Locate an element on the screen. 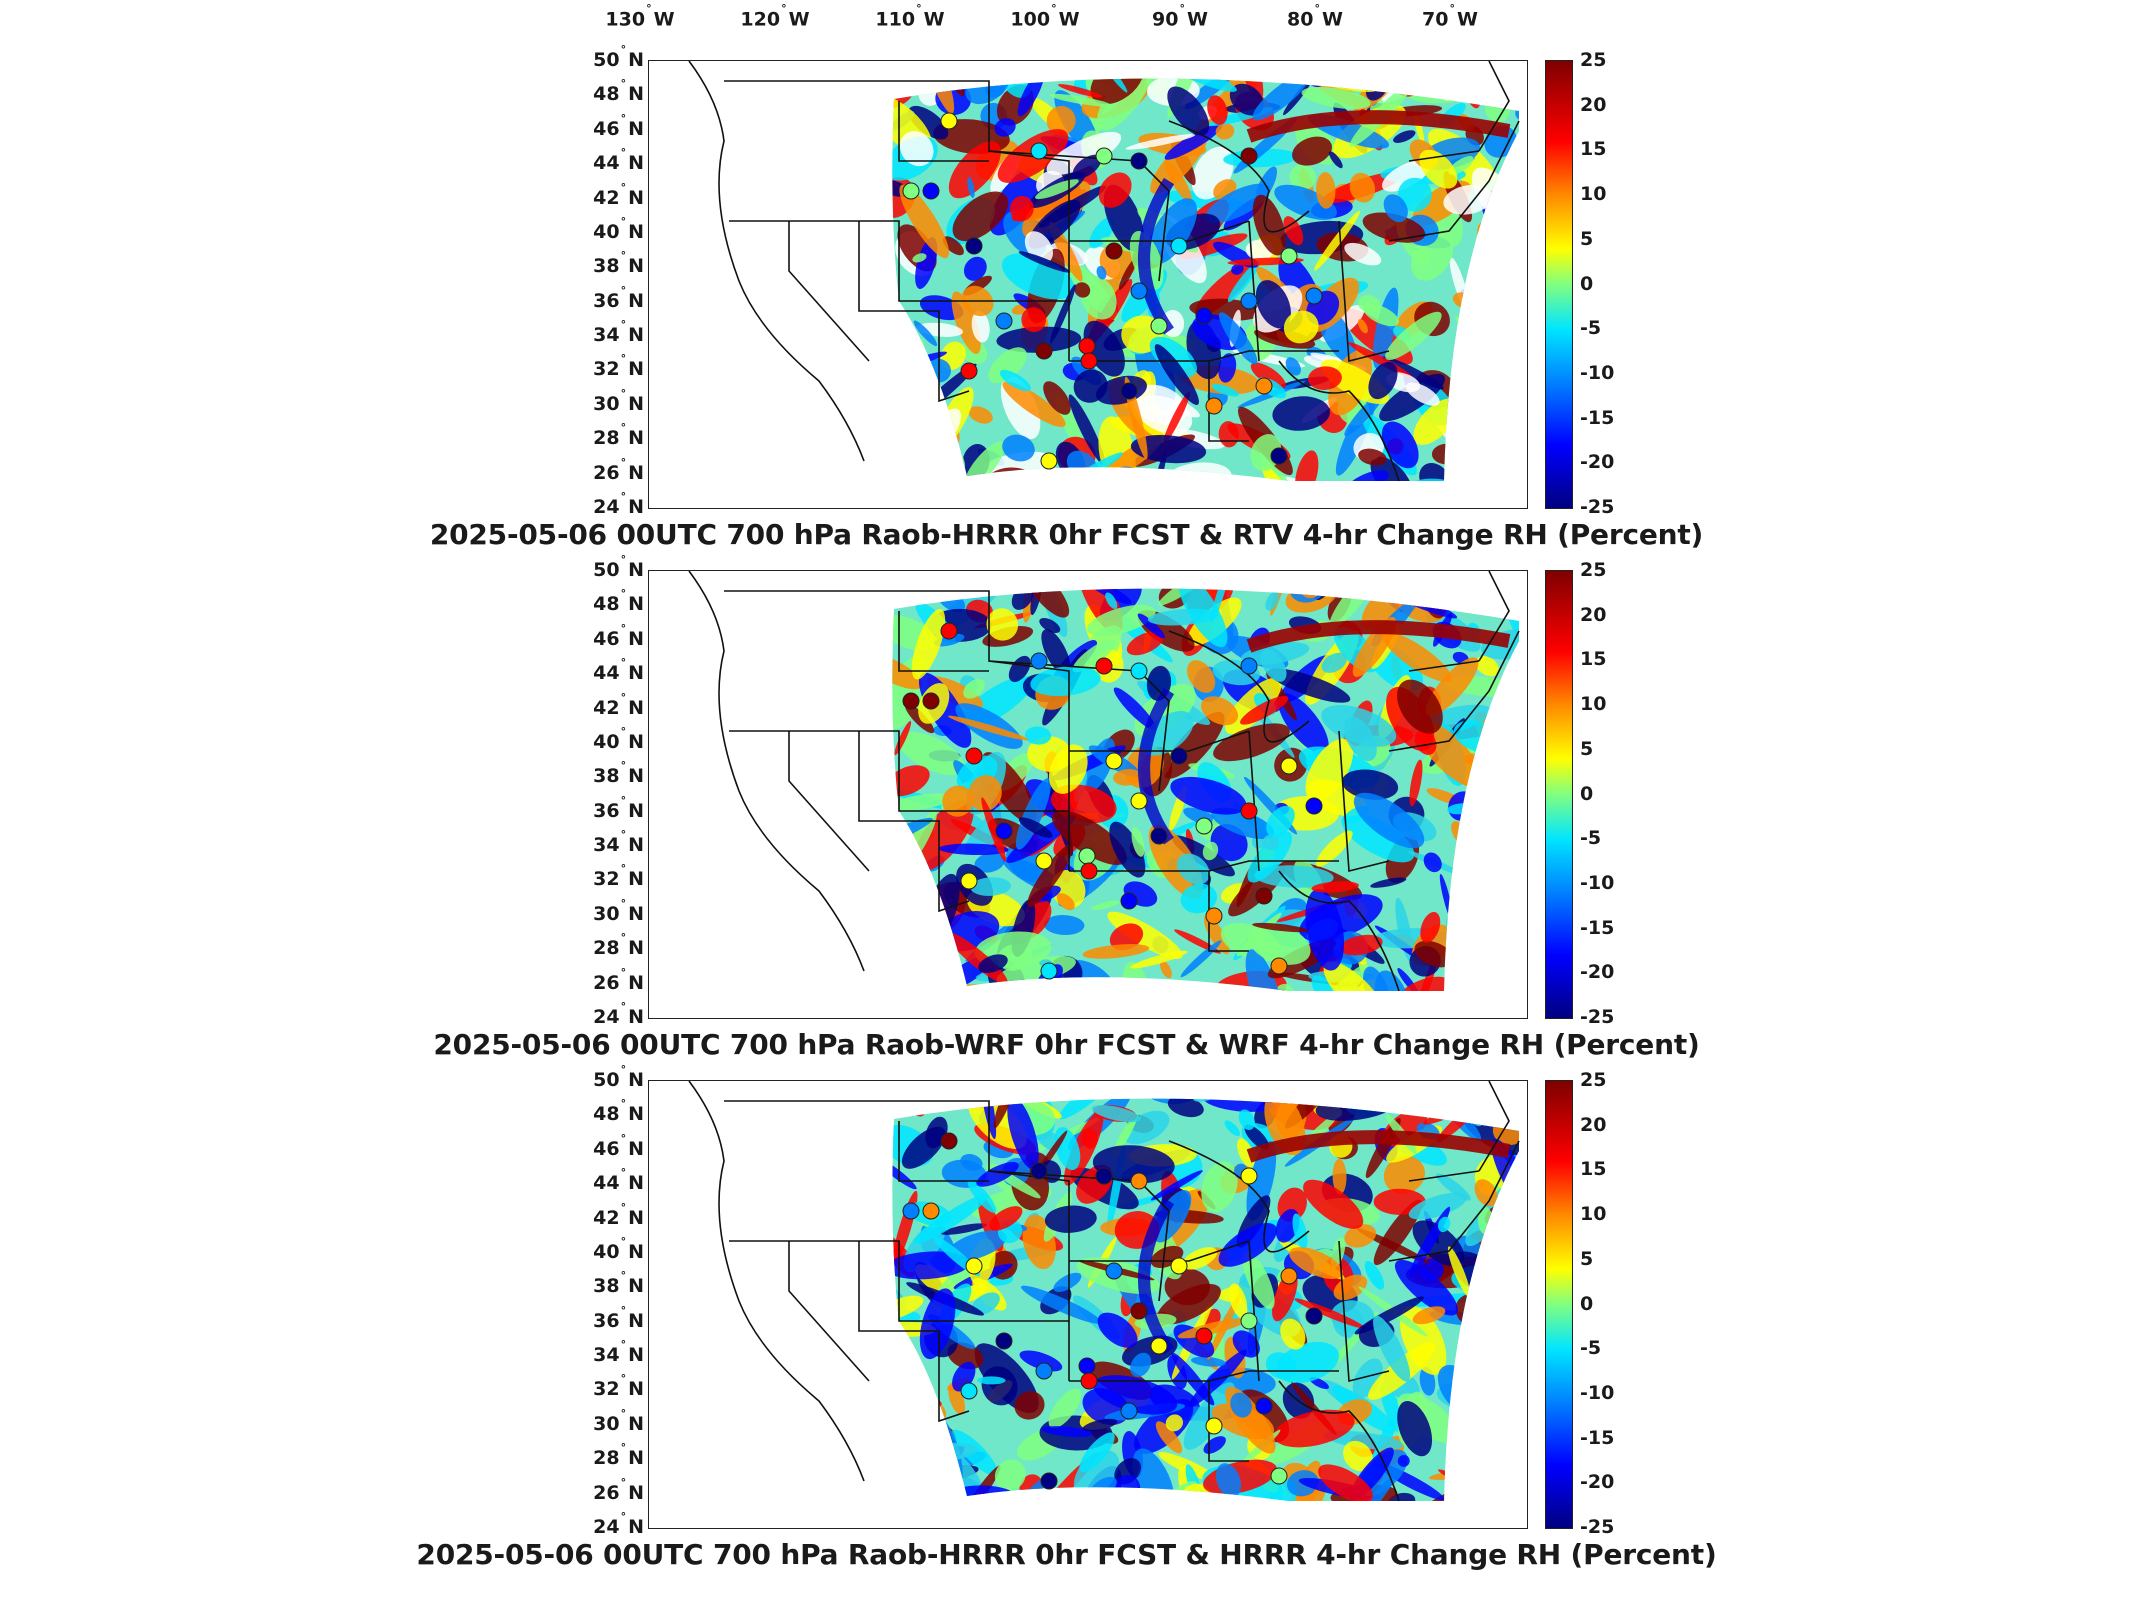  colorbar-tick-label: -10 is located at coordinates (1597, 372).